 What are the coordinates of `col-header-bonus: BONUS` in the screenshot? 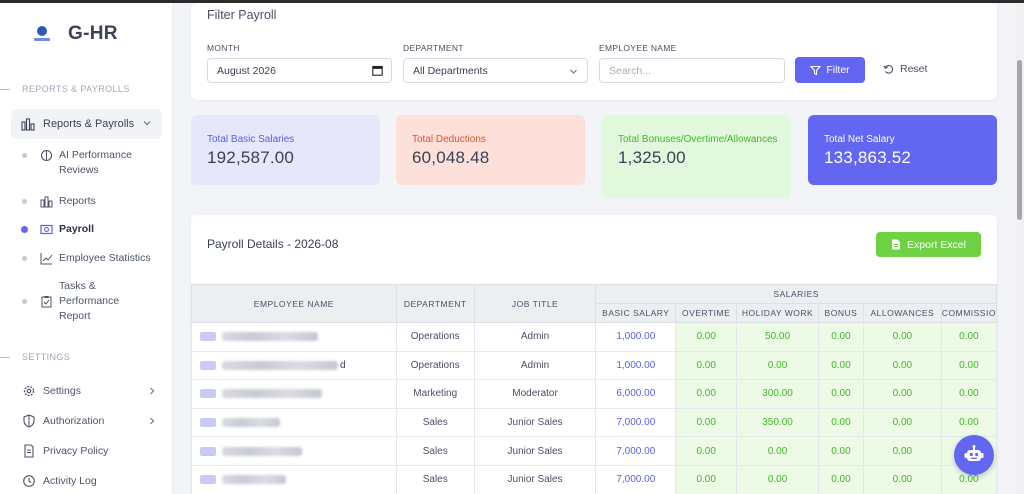 It's located at (840, 313).